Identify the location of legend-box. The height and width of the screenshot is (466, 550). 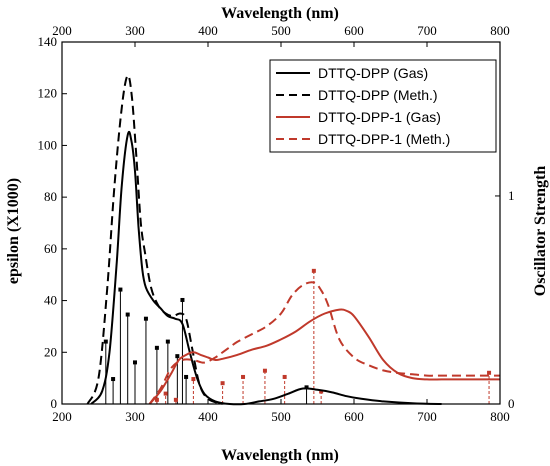
(383, 106).